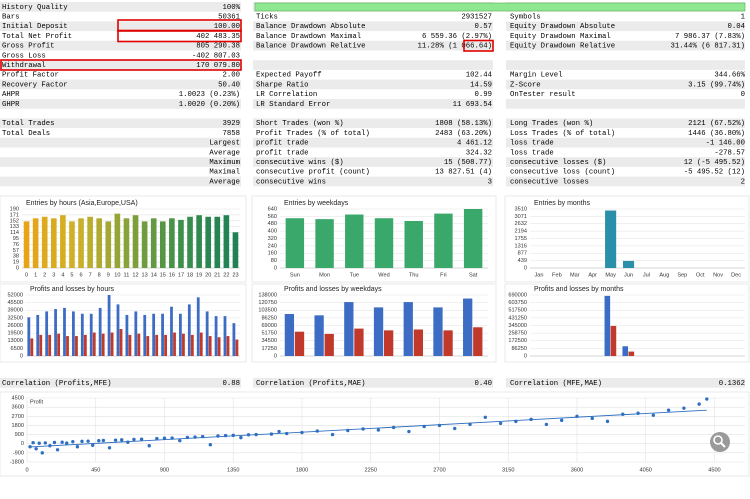  Describe the element at coordinates (16, 263) in the screenshot. I see `y-tick-label: 19` at that location.